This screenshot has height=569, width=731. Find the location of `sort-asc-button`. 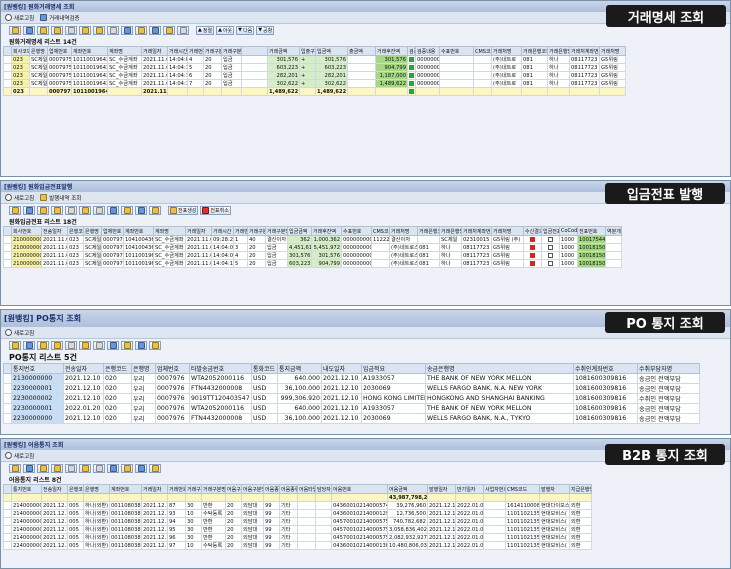

sort-asc-button is located at coordinates (43, 30).